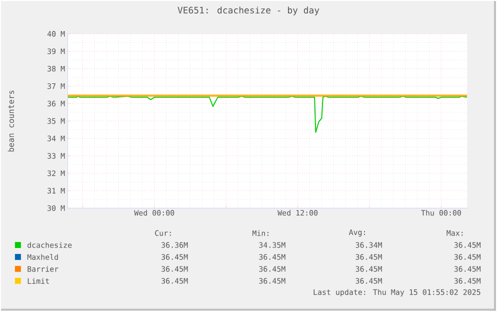 Image resolution: width=497 pixels, height=312 pixels. What do you see at coordinates (268, 114) in the screenshot?
I see `line-series` at bounding box center [268, 114].